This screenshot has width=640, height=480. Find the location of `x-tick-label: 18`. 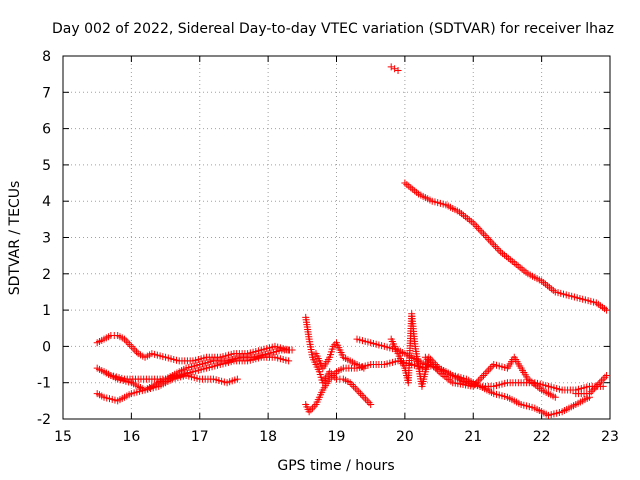

x-tick-label: 18 is located at coordinates (268, 437).